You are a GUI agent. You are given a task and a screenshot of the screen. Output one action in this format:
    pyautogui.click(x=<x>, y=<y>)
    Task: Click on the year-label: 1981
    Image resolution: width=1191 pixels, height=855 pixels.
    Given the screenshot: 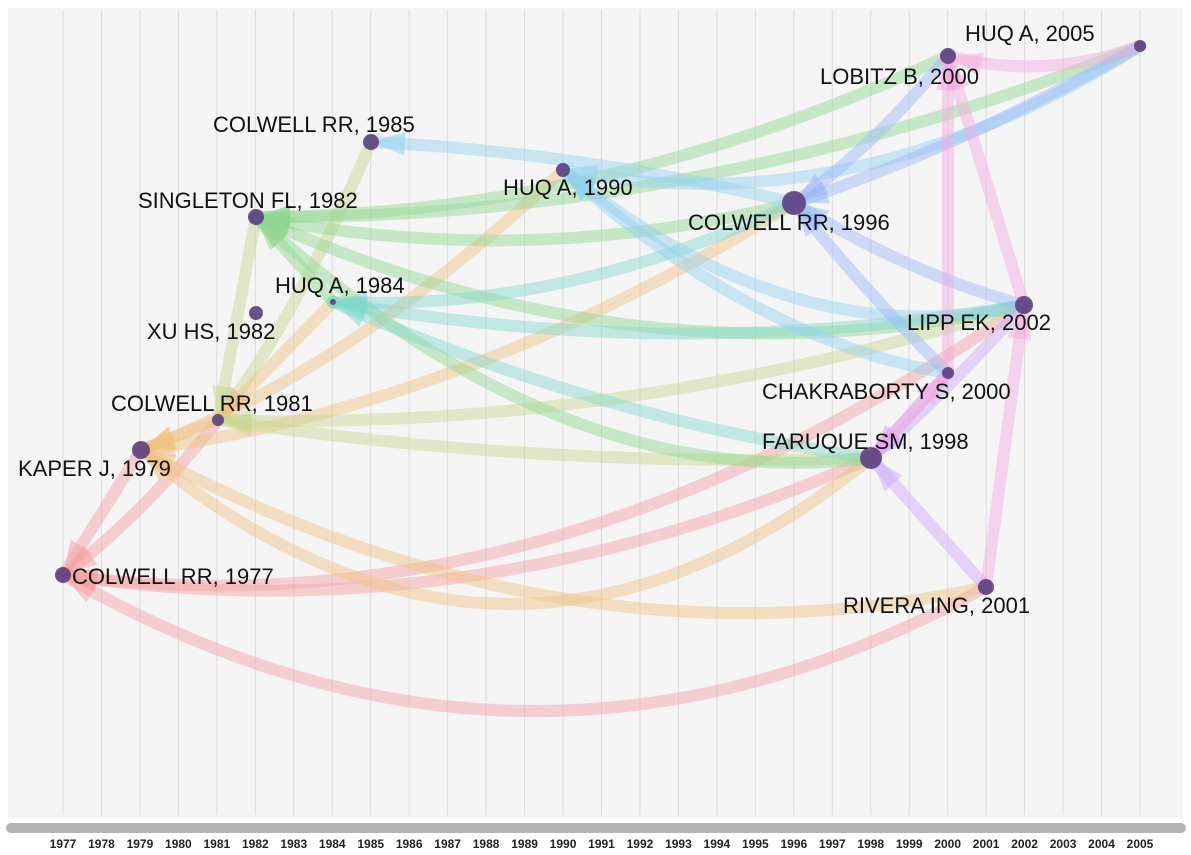 What is the action you would take?
    pyautogui.click(x=217, y=844)
    